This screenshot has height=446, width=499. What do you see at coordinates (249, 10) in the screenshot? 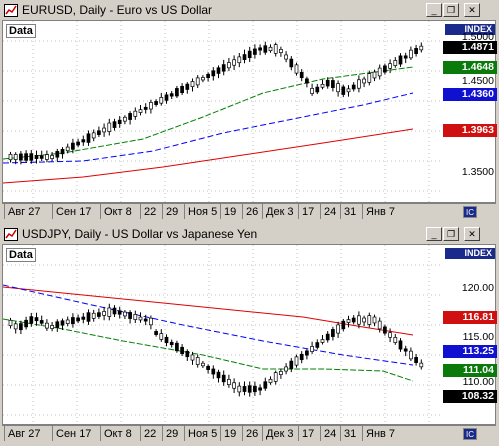
I see `eurusd-titlebar: EURUSD, Daily - Euro vs US Dollar _ ❐ ✕` at bounding box center [249, 10].